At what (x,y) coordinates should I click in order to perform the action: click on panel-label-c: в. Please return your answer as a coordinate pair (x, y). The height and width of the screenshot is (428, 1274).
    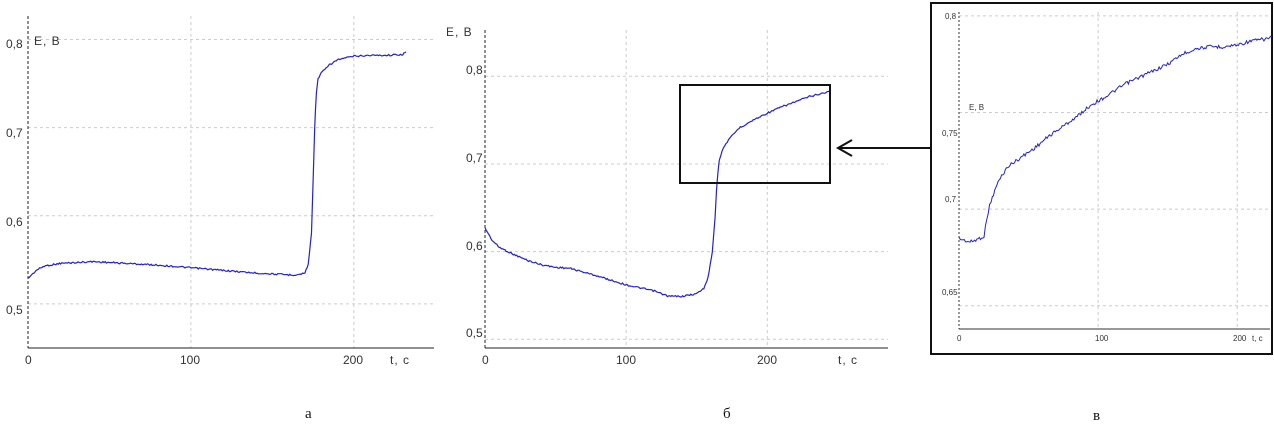
    Looking at the image, I should click on (1096, 416).